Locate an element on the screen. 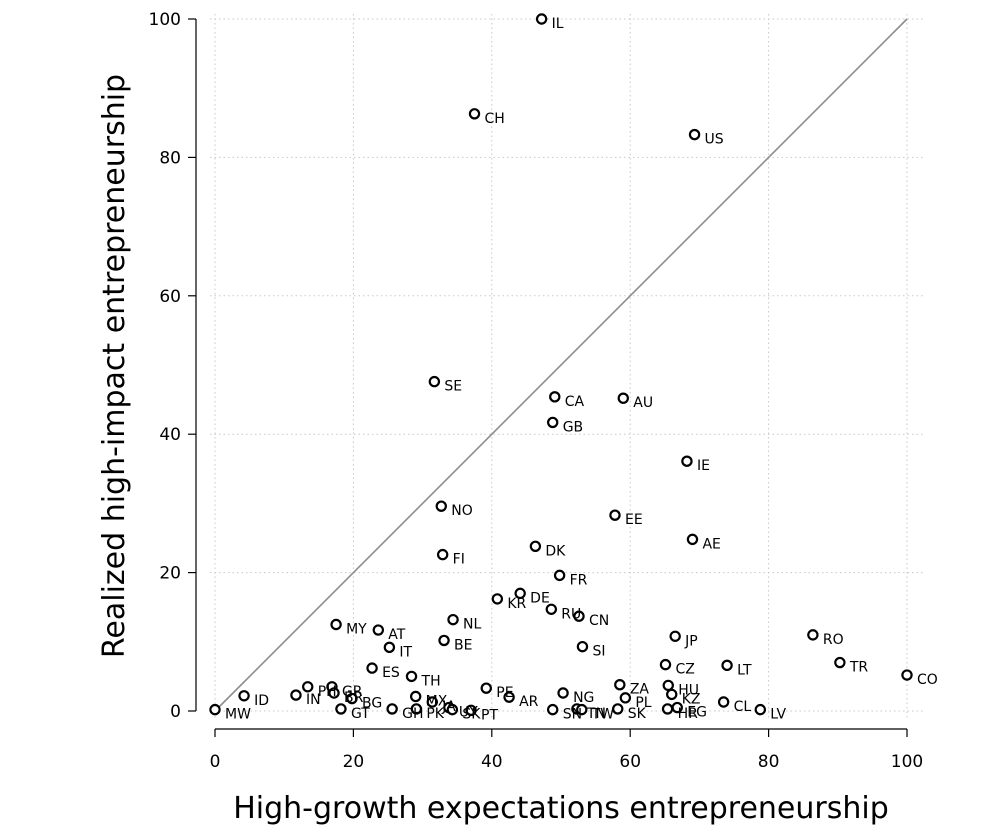  point-label-gb: GB is located at coordinates (573, 427).